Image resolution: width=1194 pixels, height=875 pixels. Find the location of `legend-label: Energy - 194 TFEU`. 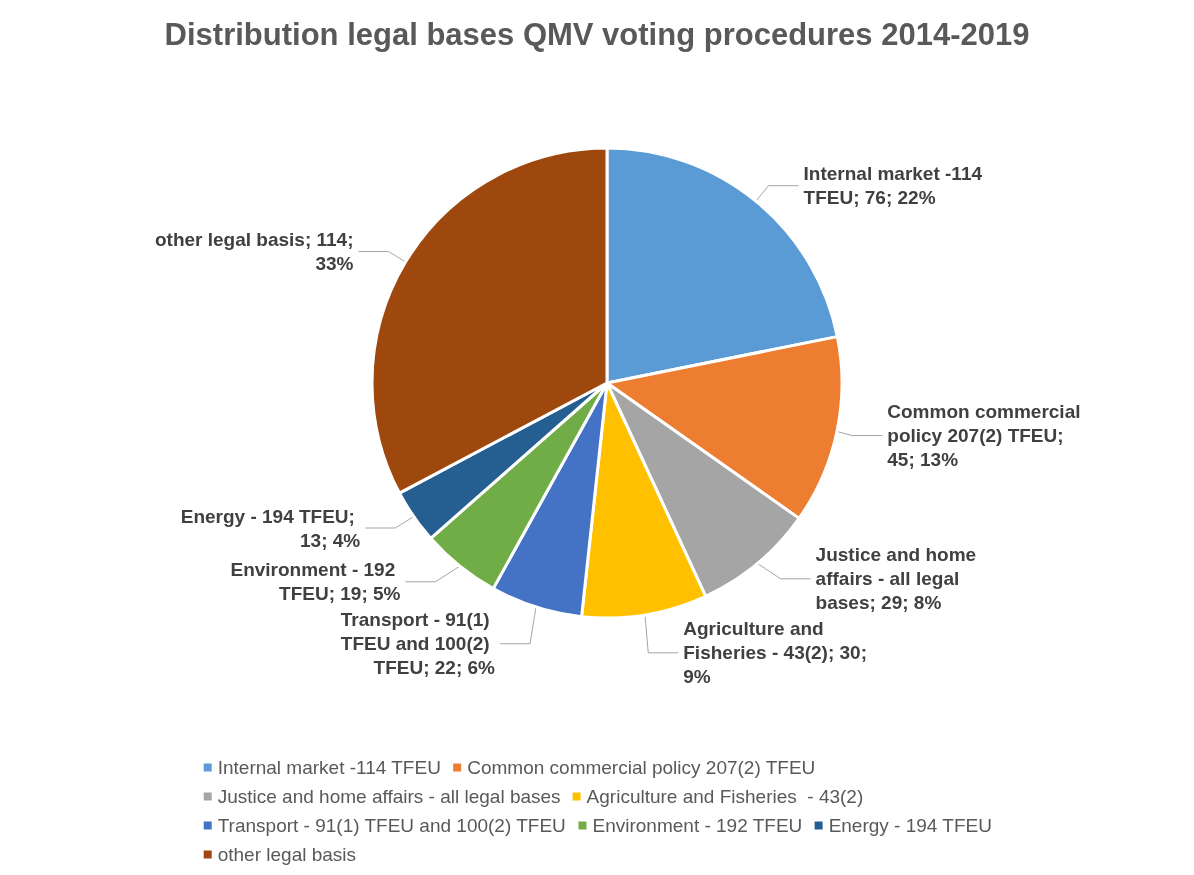

legend-label: Energy - 194 TFEU is located at coordinates (910, 825).